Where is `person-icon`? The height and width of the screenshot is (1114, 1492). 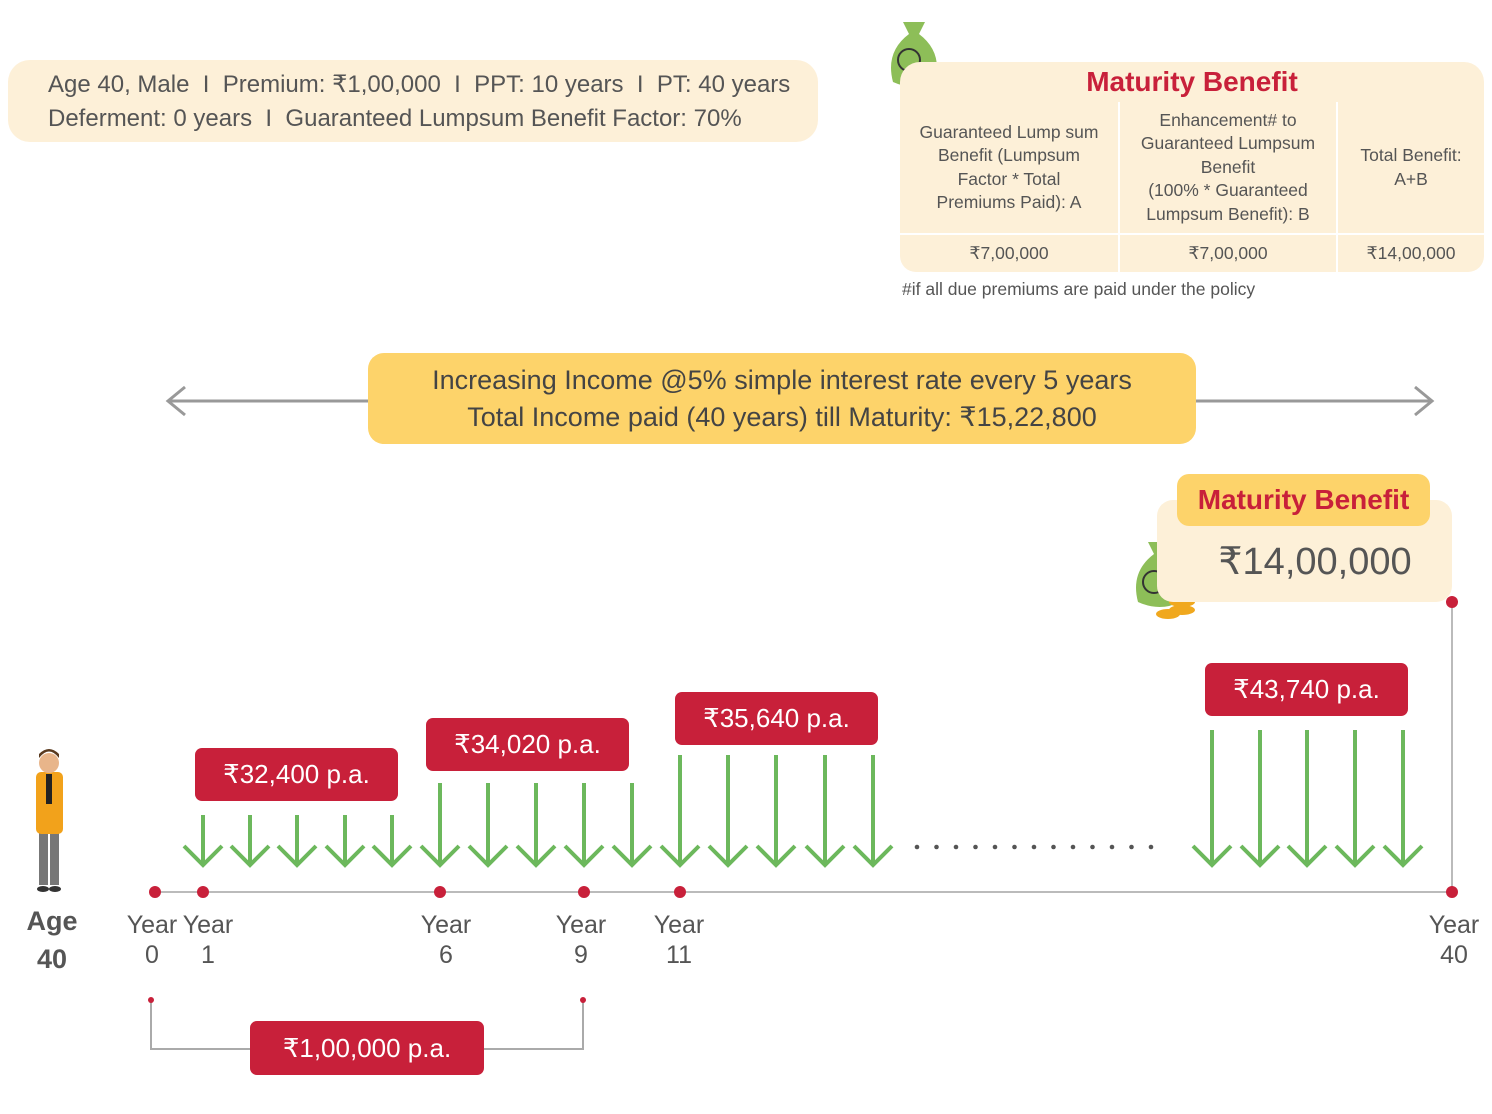
person-icon is located at coordinates (49, 820).